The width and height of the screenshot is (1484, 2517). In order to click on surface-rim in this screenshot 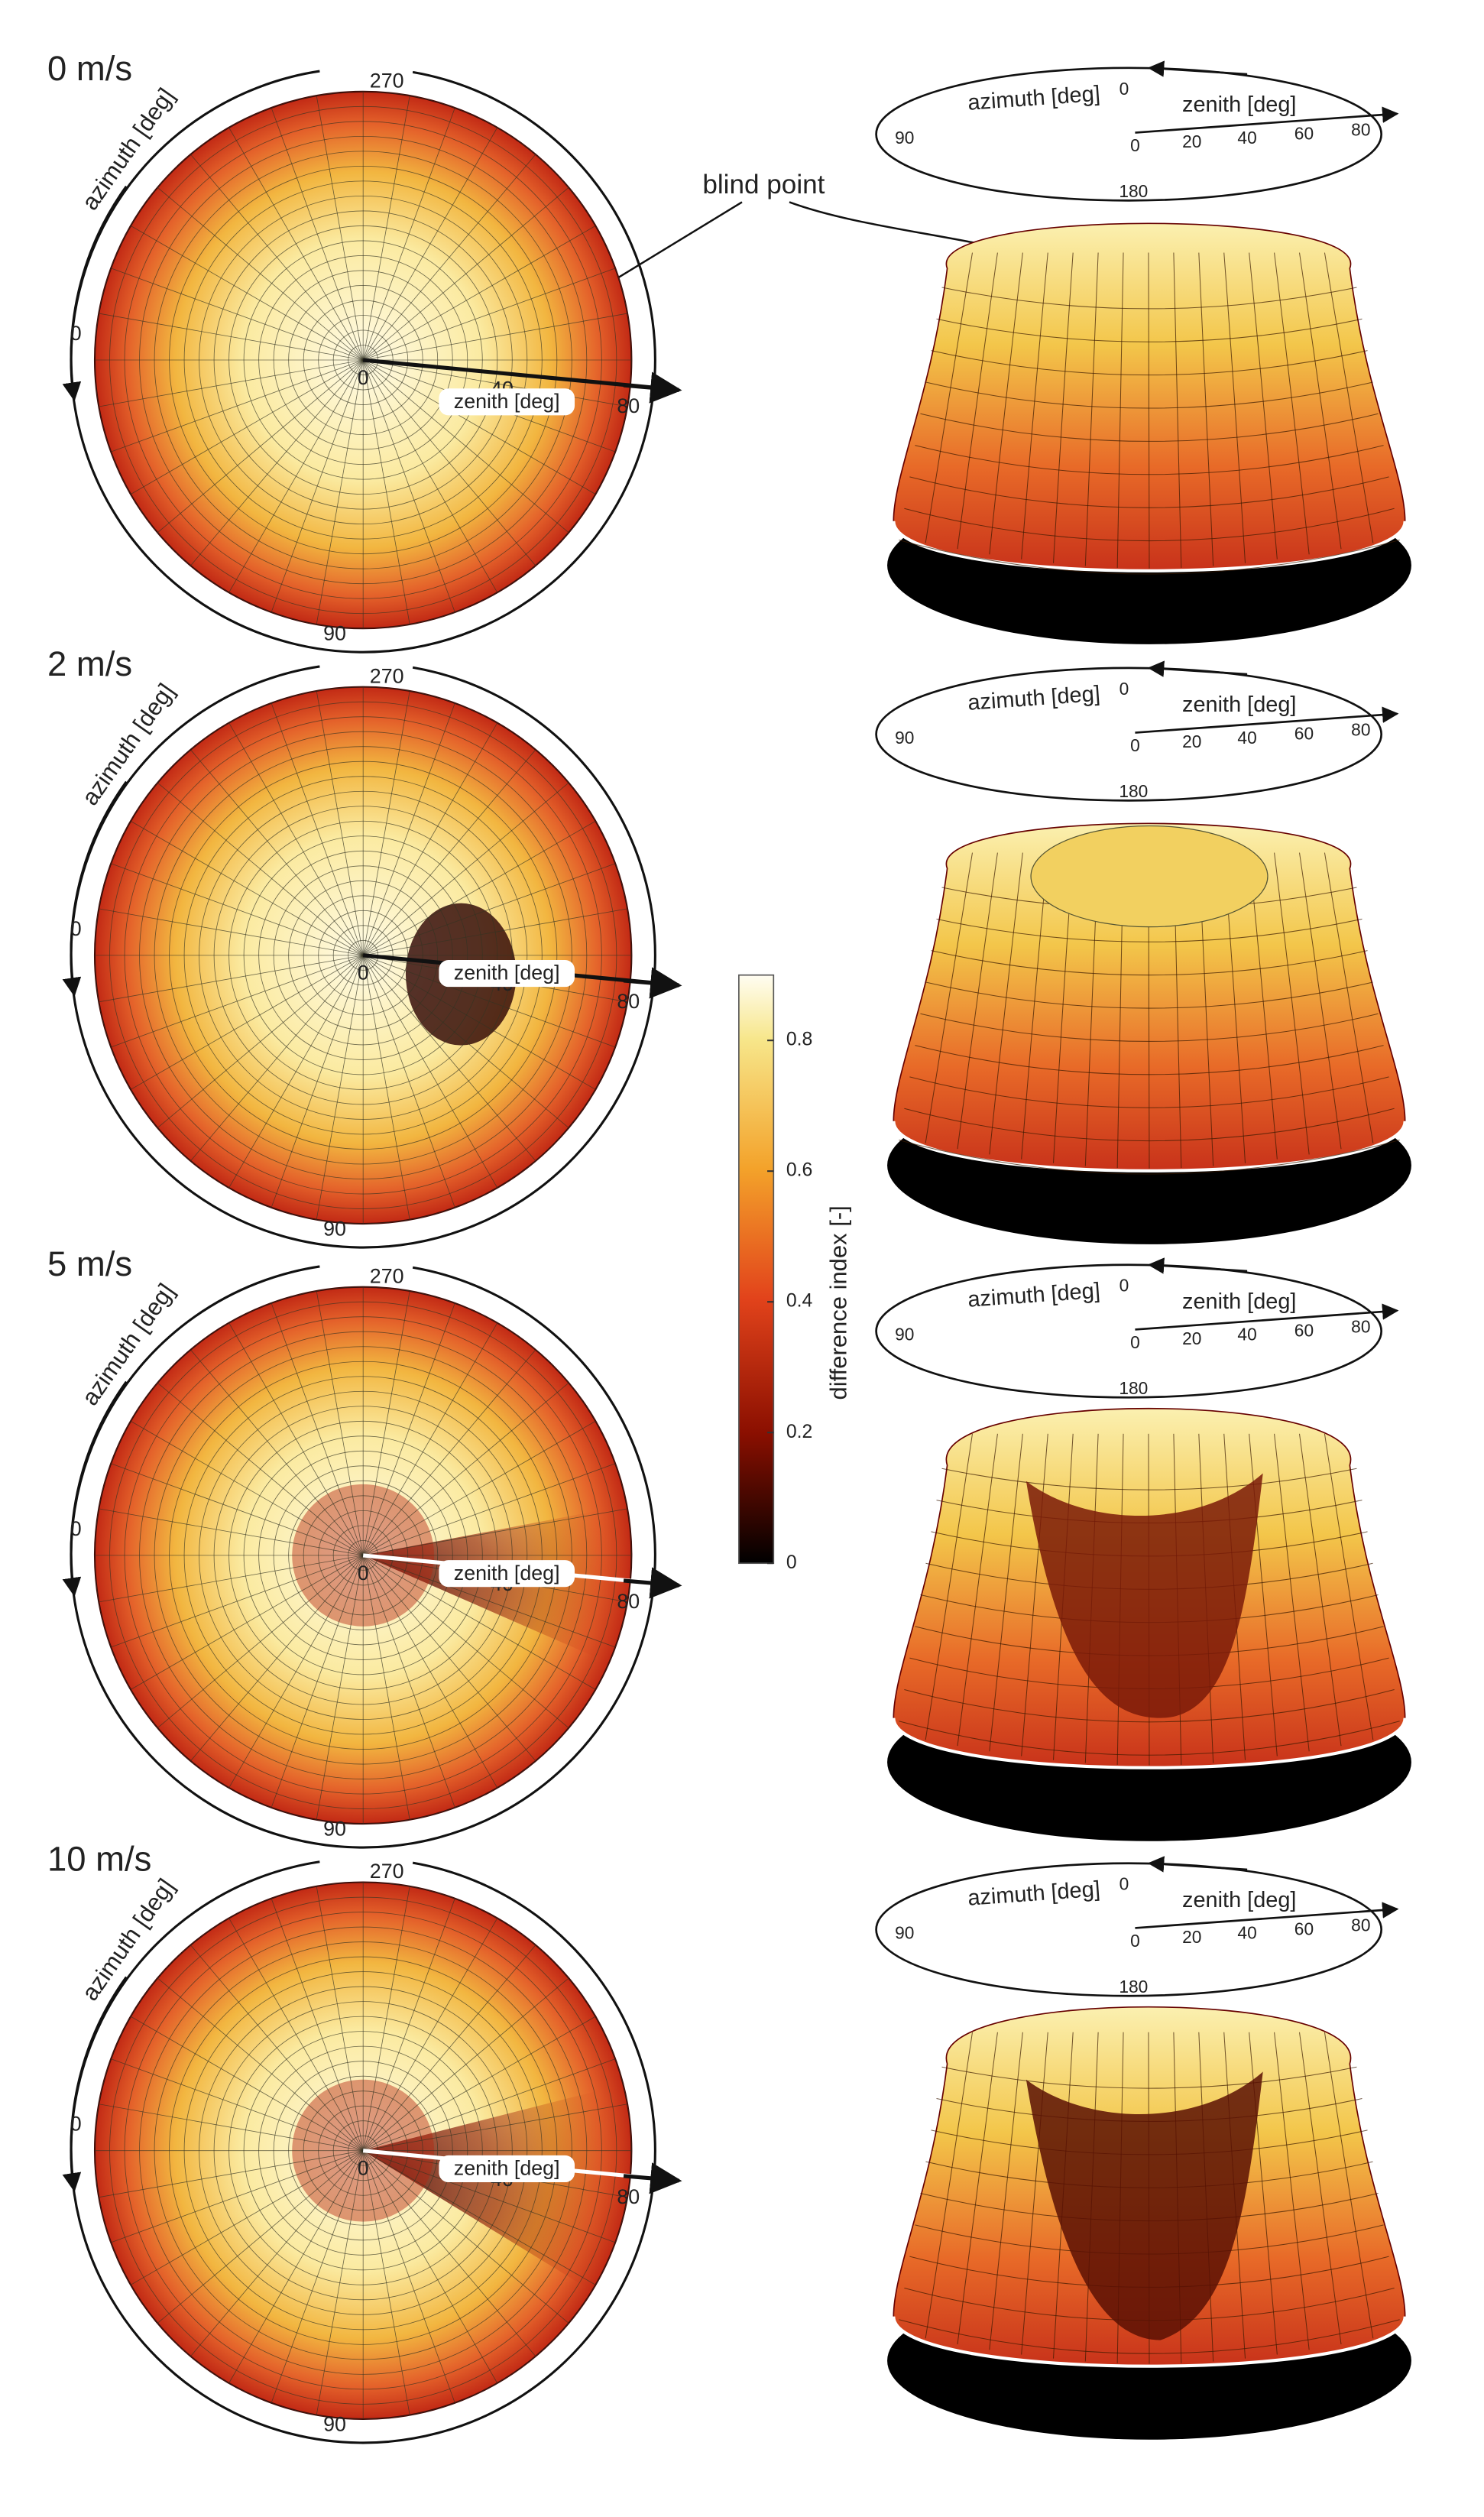, I will do `click(1150, 547)`.